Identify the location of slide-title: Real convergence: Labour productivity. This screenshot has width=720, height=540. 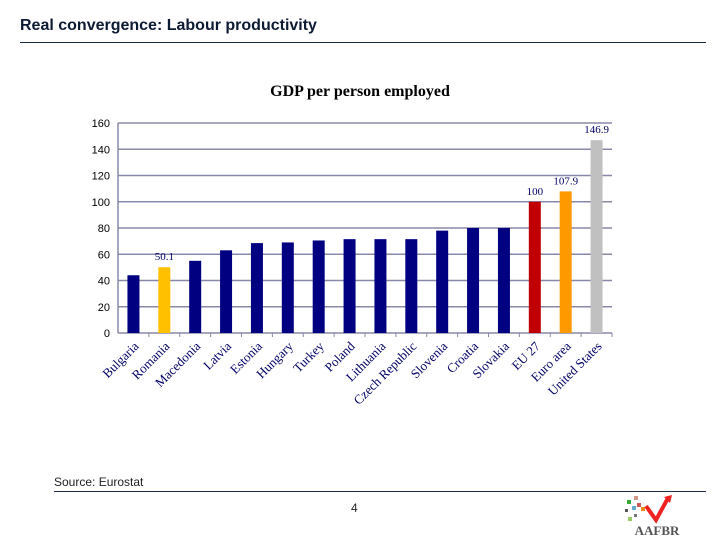
(168, 25).